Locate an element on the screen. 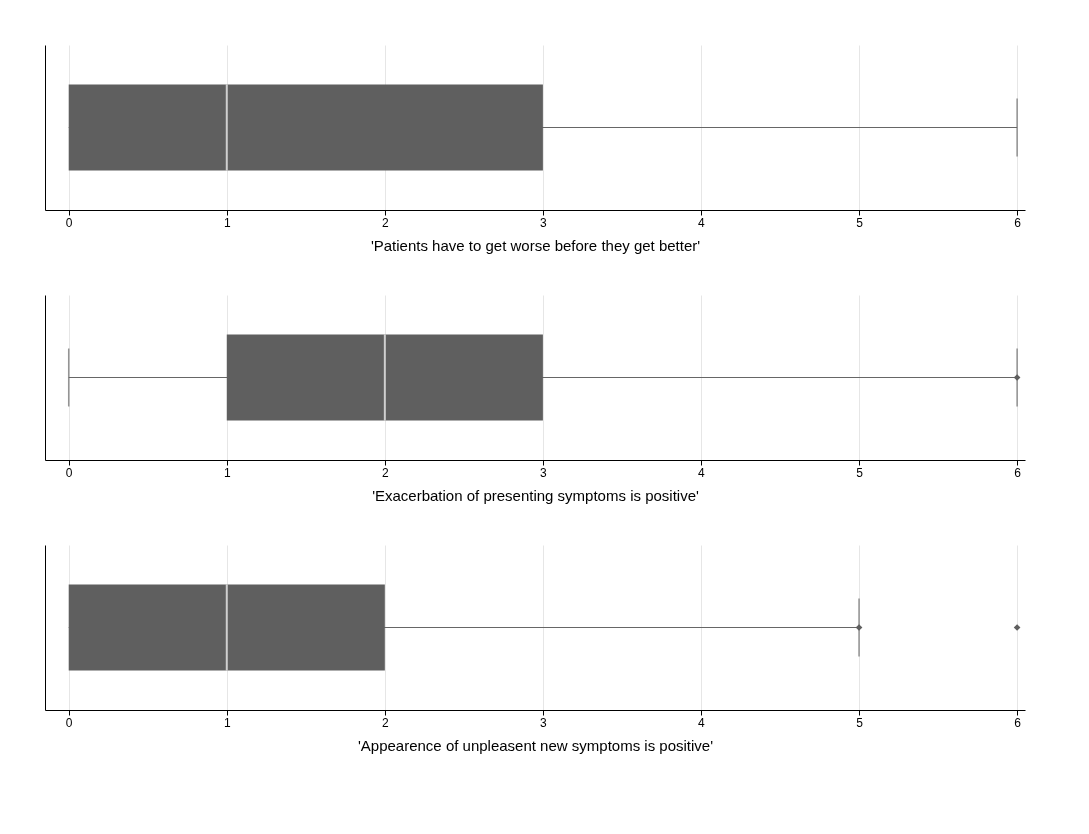 The image size is (1089, 834). x-axis-title: 'Patients have to get worse before they get better' is located at coordinates (535, 245).